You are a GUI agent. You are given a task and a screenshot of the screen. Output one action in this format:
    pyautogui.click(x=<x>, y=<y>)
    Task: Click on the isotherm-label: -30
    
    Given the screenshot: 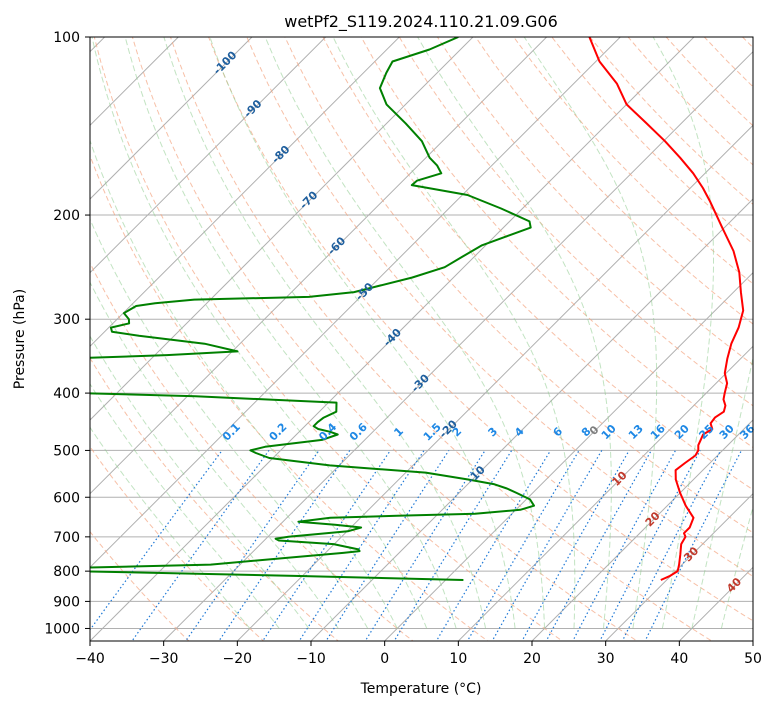 What is the action you would take?
    pyautogui.click(x=420, y=382)
    